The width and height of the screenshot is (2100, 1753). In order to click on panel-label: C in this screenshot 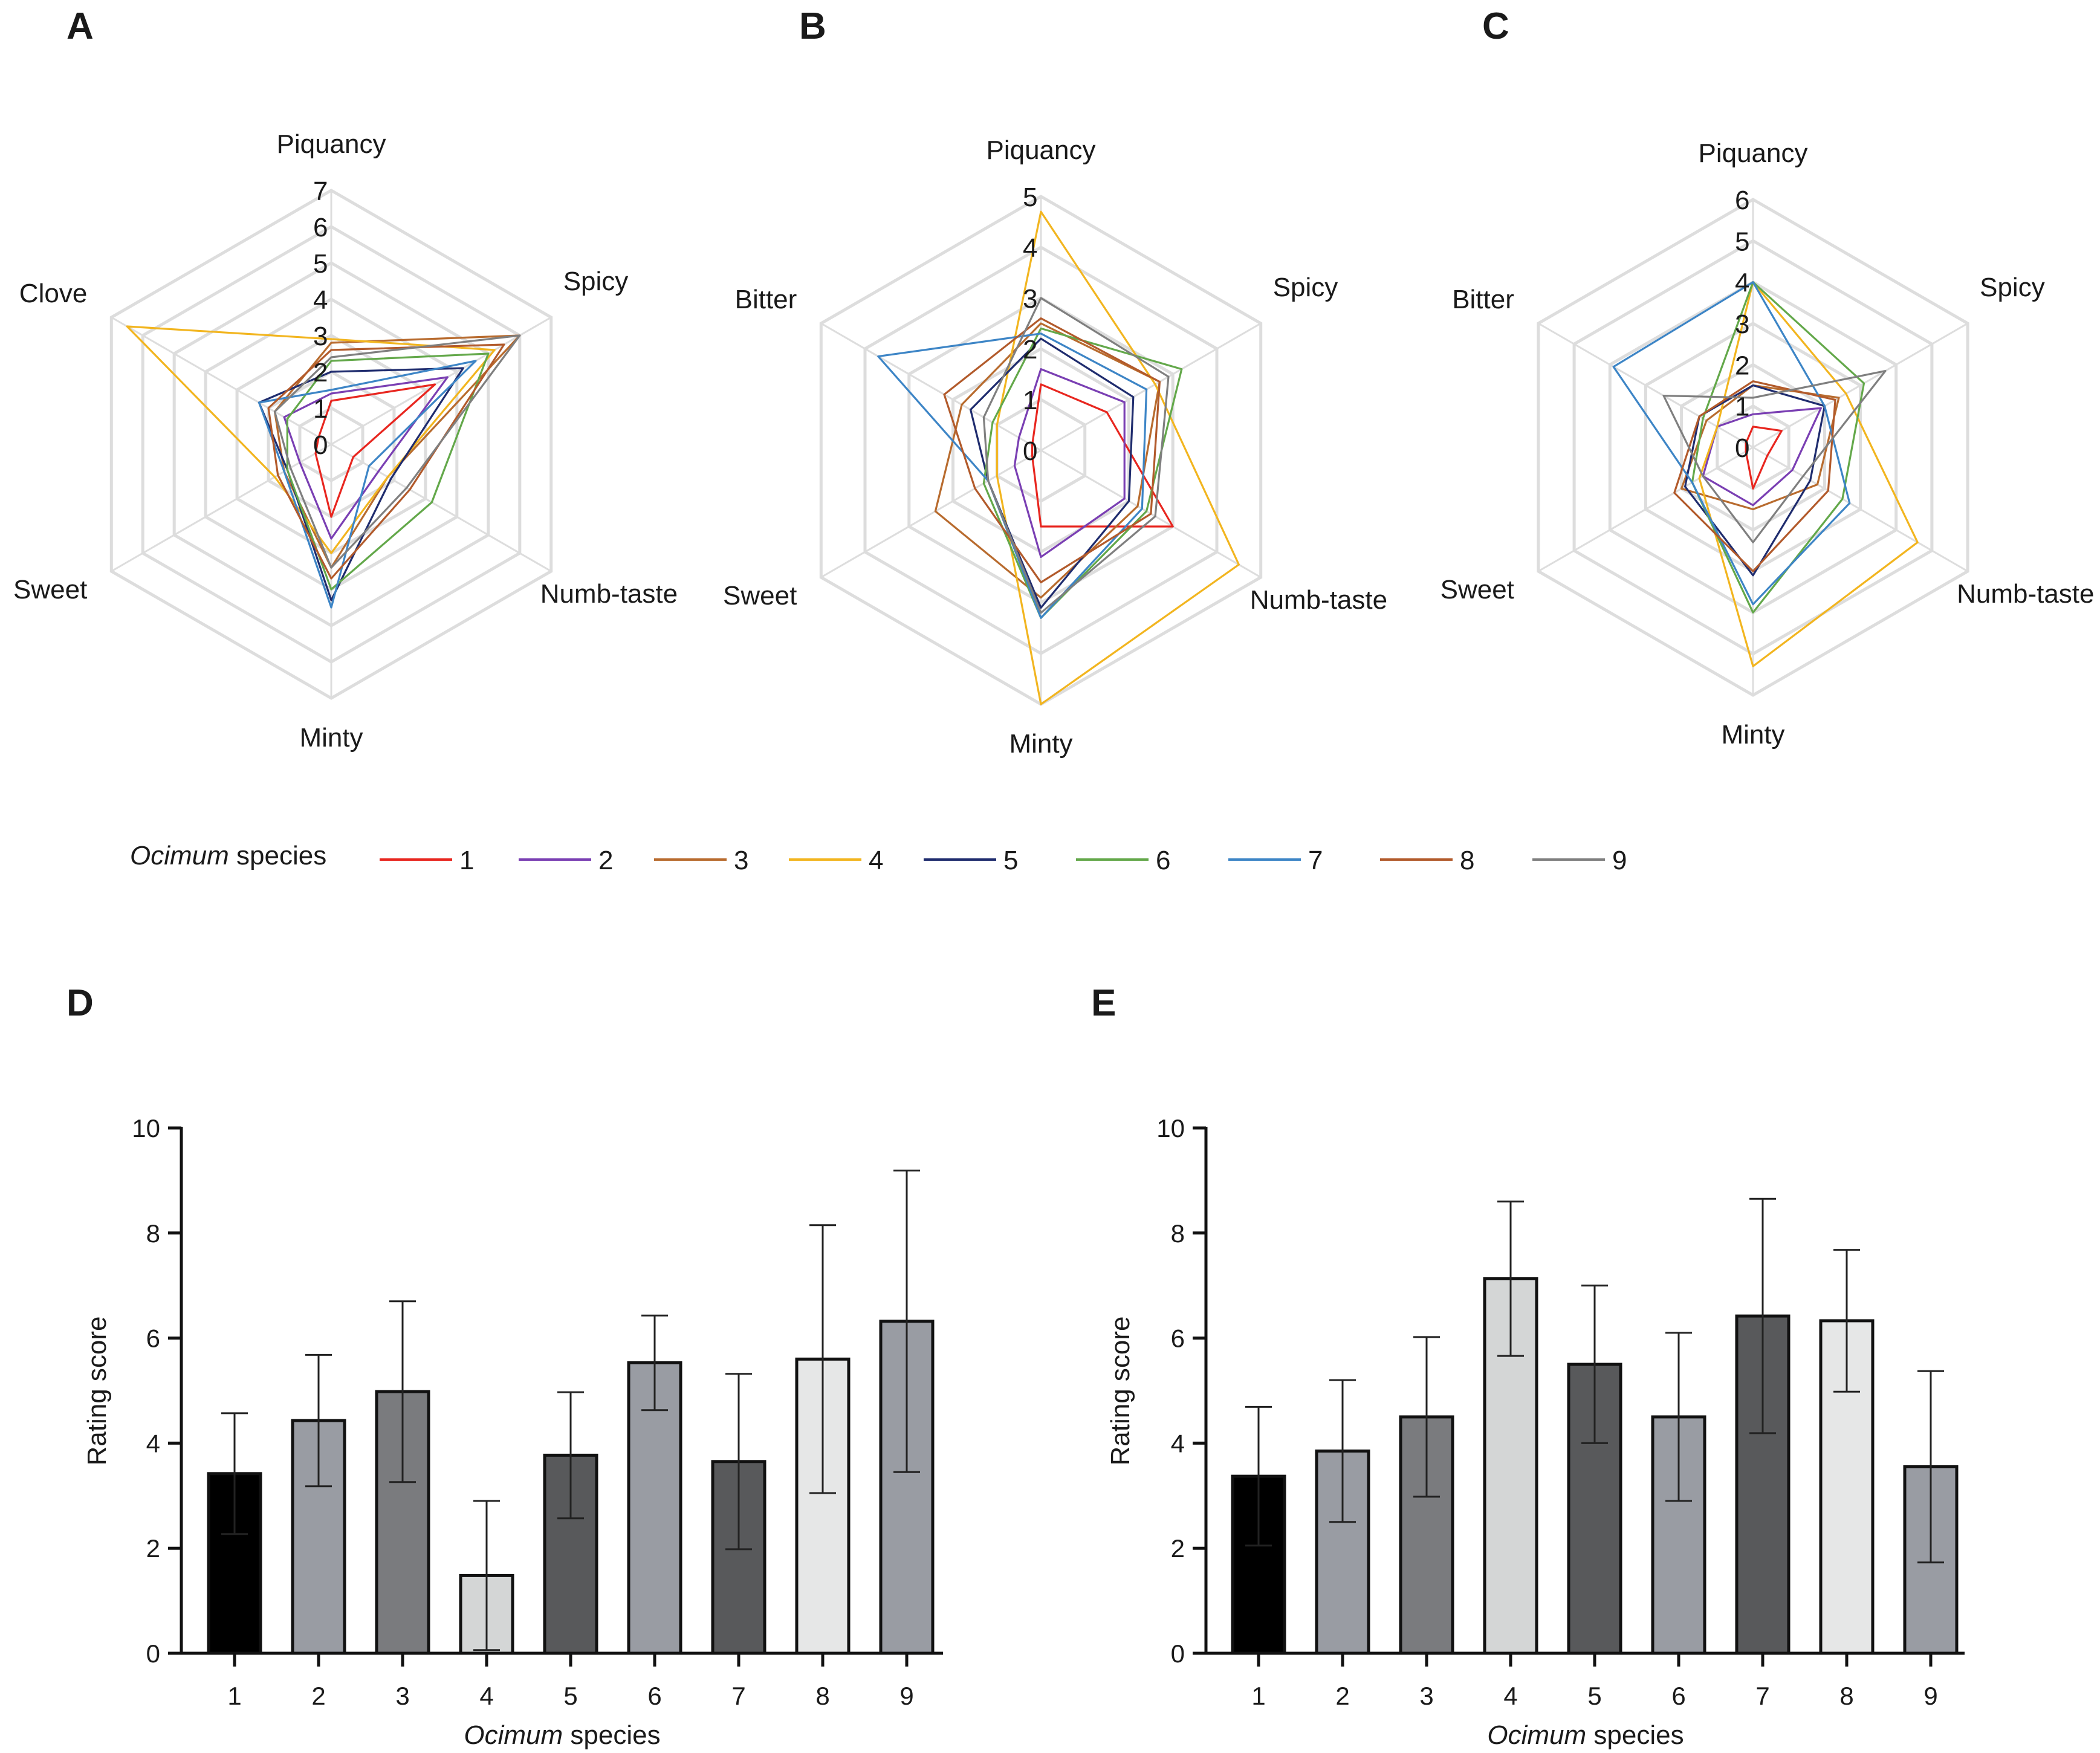, I will do `click(1495, 26)`.